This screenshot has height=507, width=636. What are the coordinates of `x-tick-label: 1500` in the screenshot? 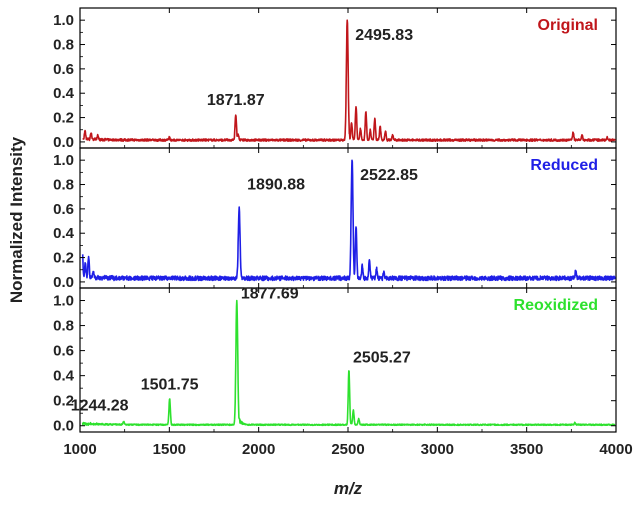 It's located at (169, 449).